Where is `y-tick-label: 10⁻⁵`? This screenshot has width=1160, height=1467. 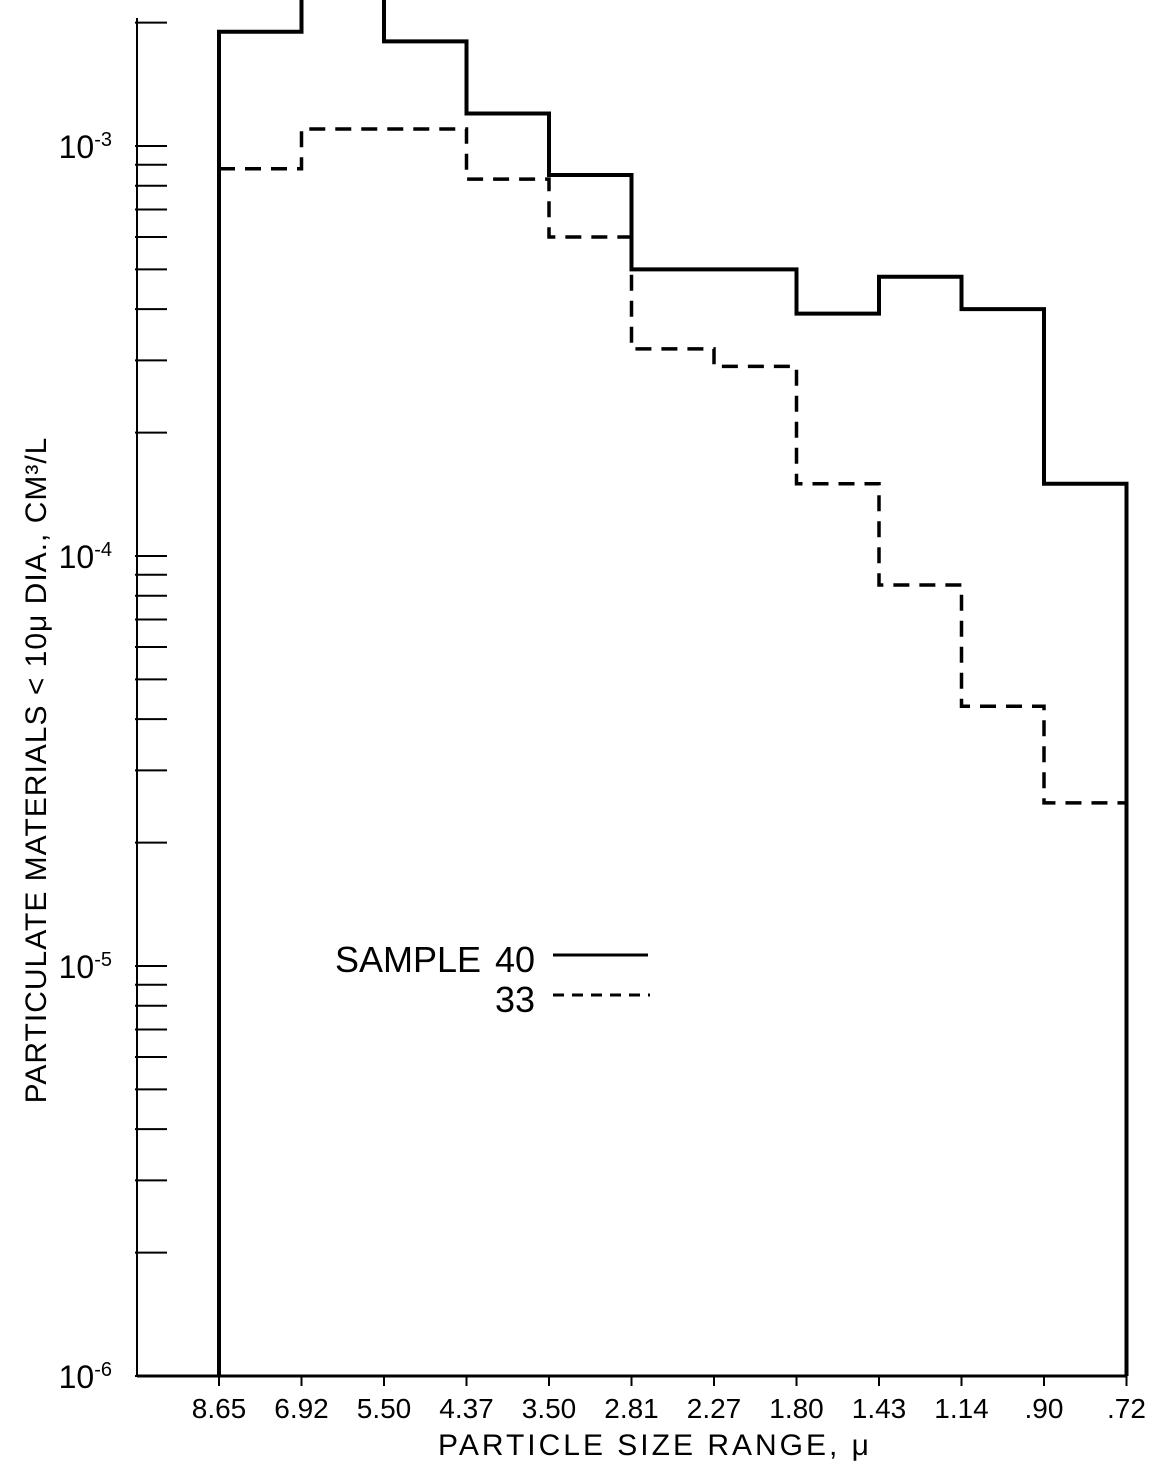 y-tick-label: 10⁻⁵ is located at coordinates (85, 967).